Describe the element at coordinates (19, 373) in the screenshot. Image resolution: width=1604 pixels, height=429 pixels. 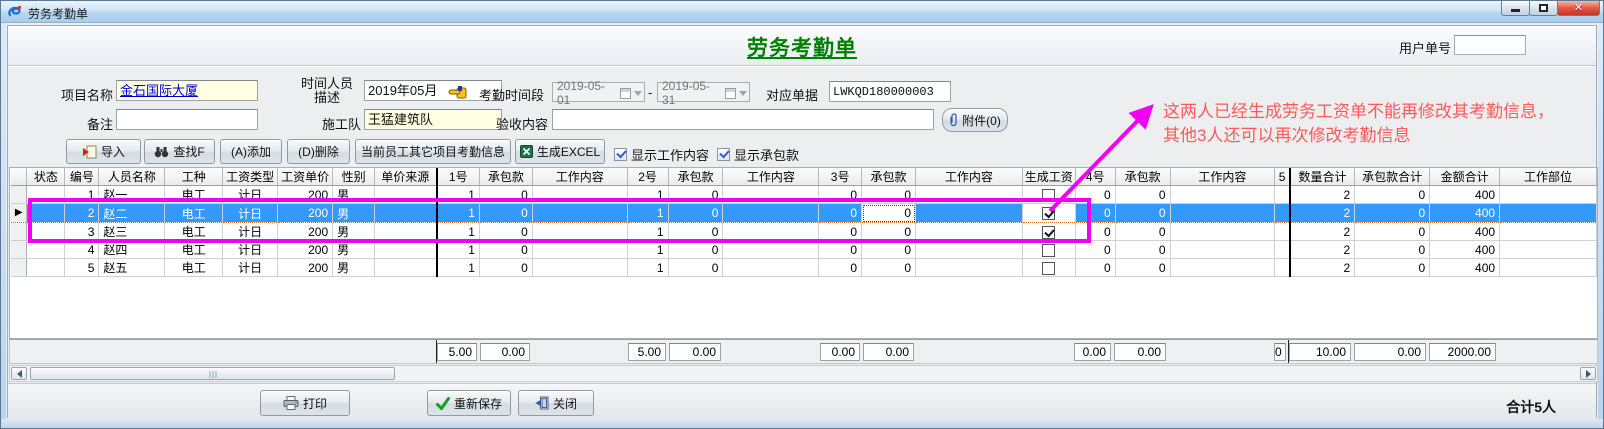
I see `scroll-left-button` at that location.